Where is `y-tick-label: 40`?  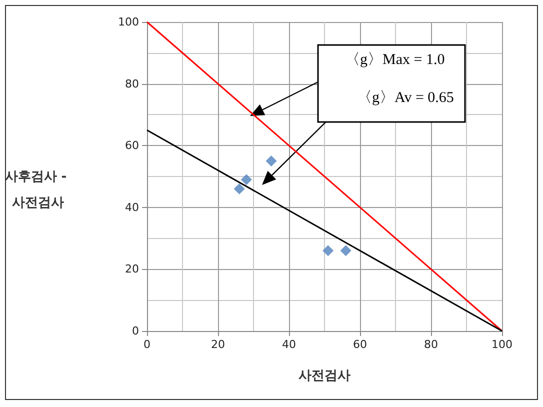 y-tick-label: 40 is located at coordinates (132, 207).